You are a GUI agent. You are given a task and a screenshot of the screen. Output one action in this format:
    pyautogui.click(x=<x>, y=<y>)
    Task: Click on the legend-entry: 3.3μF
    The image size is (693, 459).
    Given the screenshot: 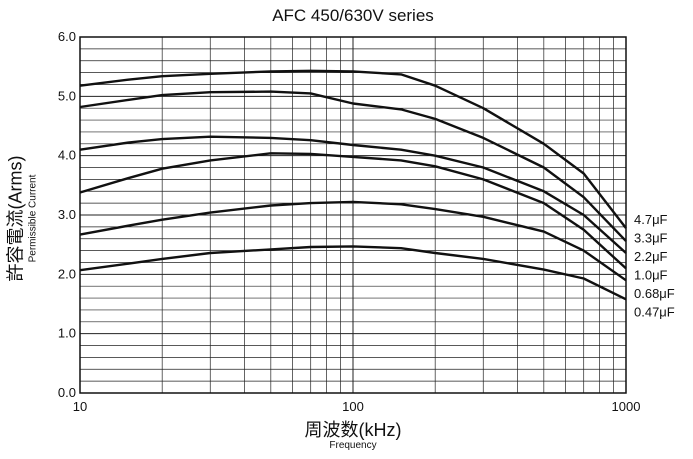 What is the action you would take?
    pyautogui.click(x=651, y=238)
    